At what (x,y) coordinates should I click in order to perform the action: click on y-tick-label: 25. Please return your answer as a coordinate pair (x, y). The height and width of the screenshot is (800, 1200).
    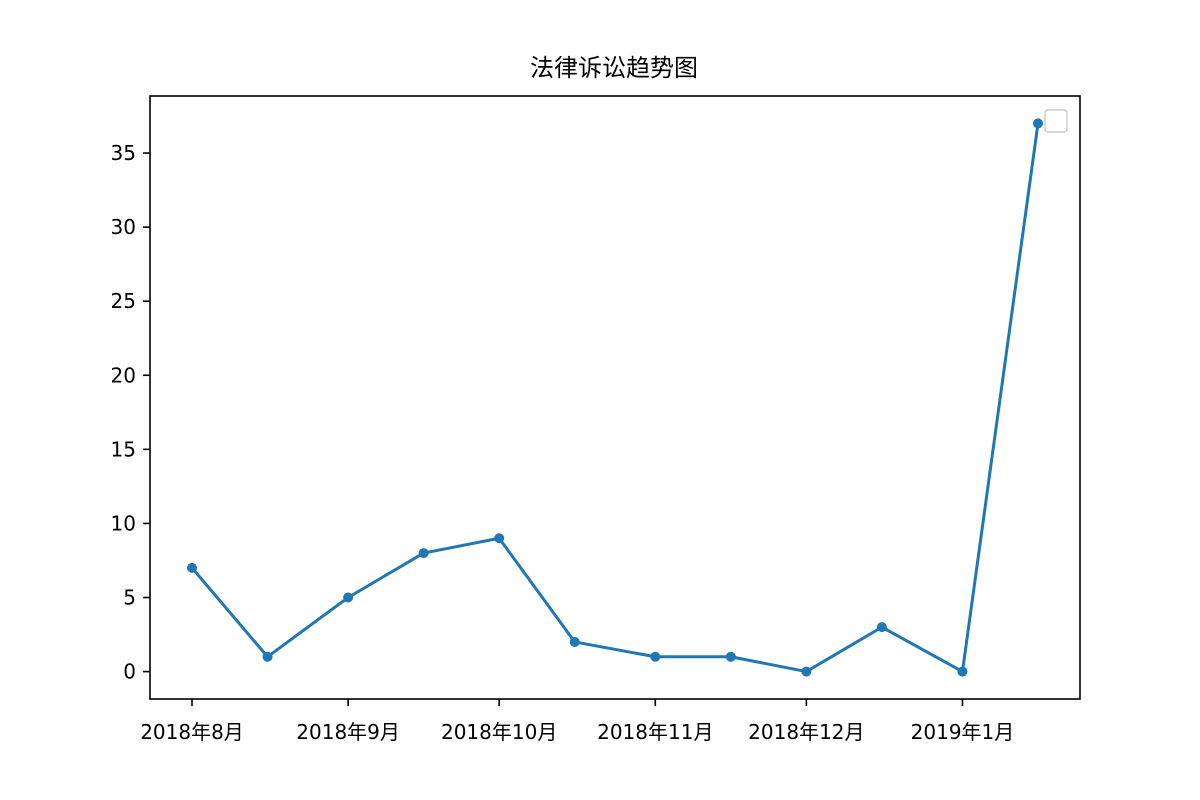
    Looking at the image, I should click on (123, 301).